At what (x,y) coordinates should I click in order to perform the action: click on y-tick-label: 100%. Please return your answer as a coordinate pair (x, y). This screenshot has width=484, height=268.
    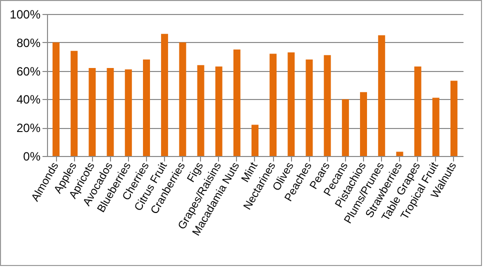
    Looking at the image, I should click on (25, 15).